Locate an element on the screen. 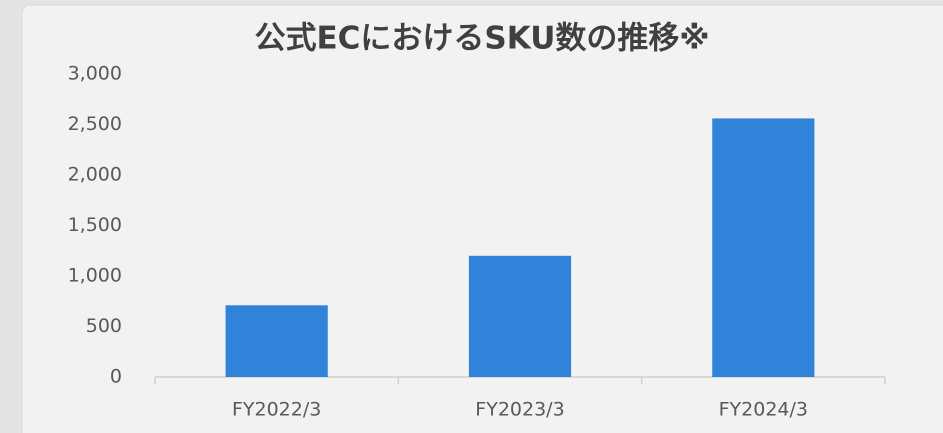  chart-title: 公式ECにおけるSKU数の推移※ is located at coordinates (481, 39).